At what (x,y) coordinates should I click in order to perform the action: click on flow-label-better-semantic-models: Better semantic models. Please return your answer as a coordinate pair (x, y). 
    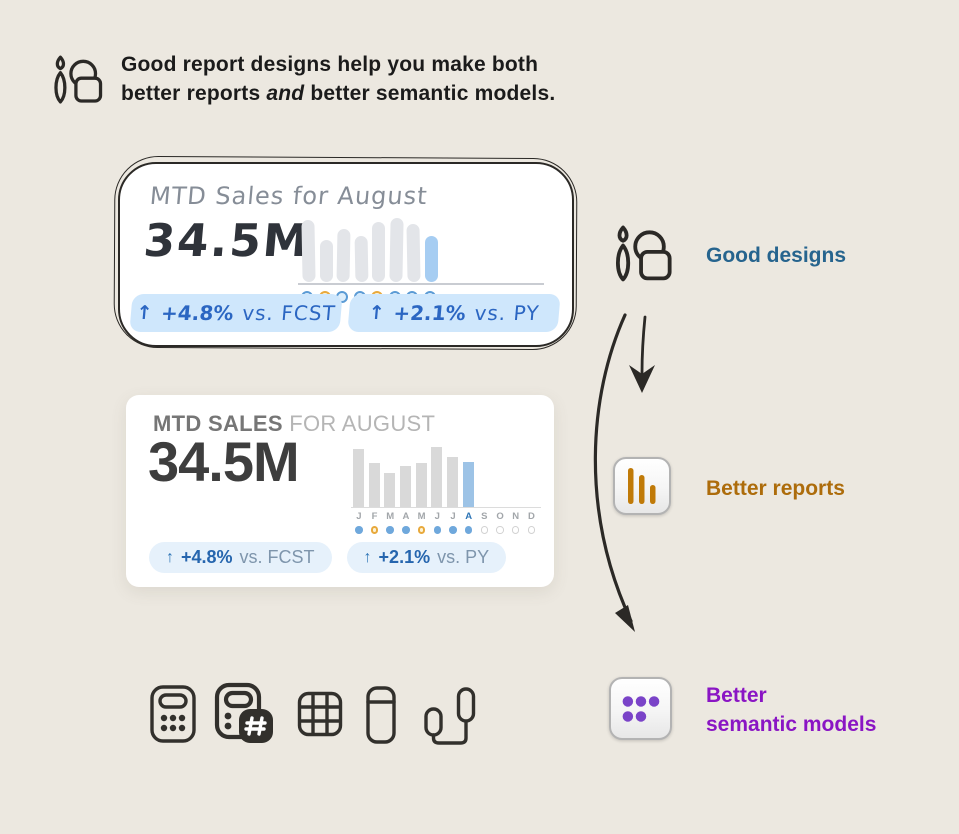
    Looking at the image, I should click on (791, 710).